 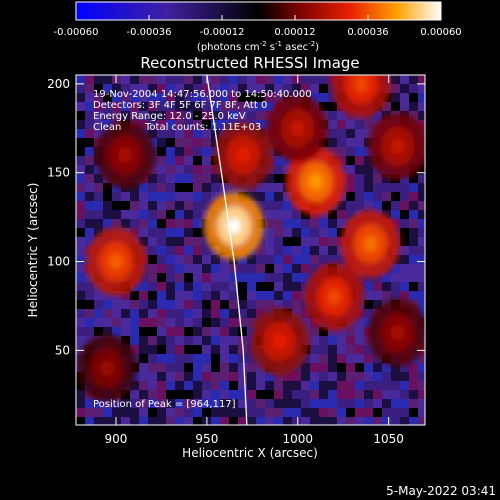 I want to click on colorbar-tick-label: -0.00012, so click(x=222, y=32).